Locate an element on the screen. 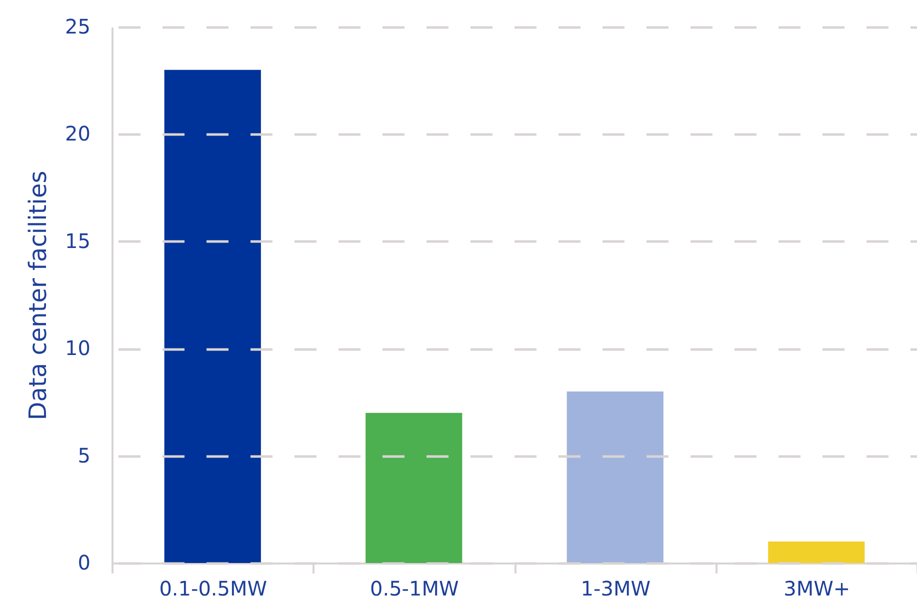  x-tick-label: 3MW+ is located at coordinates (817, 587).